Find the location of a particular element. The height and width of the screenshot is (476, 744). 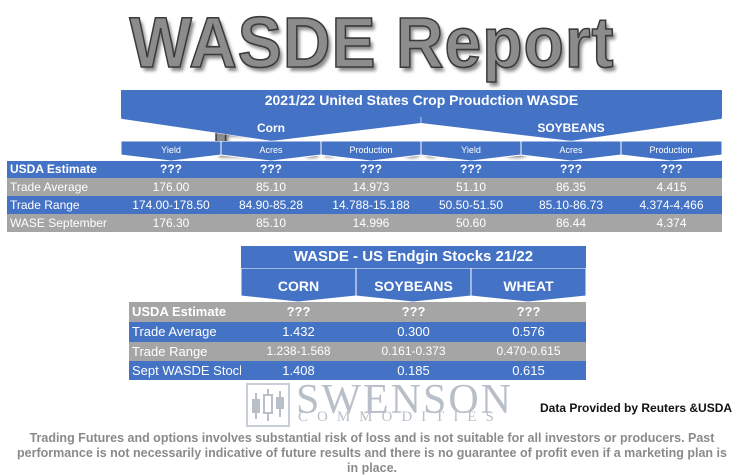

col-corn-acres: Acres is located at coordinates (271, 150).